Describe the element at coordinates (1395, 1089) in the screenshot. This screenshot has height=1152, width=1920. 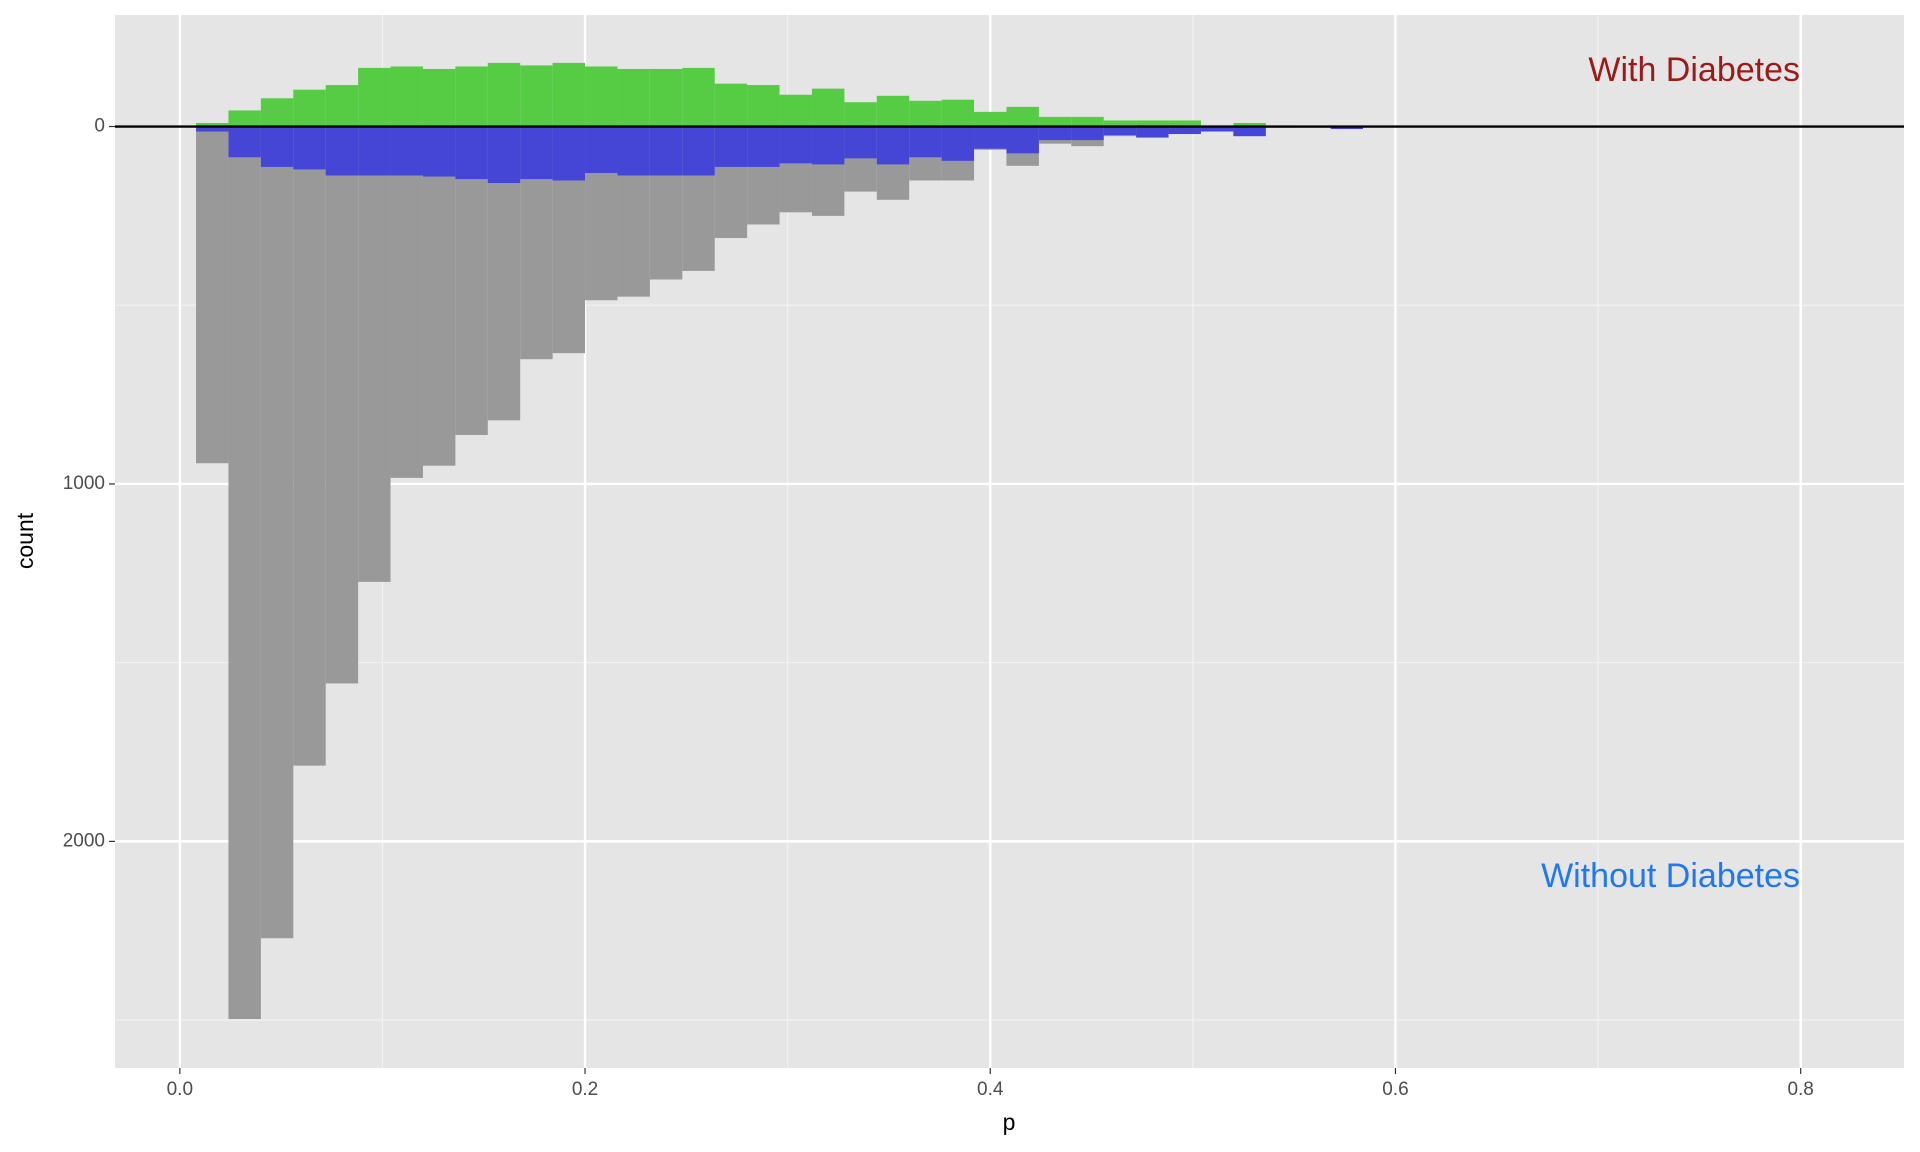
I see `x-tick-label: 0.6` at that location.